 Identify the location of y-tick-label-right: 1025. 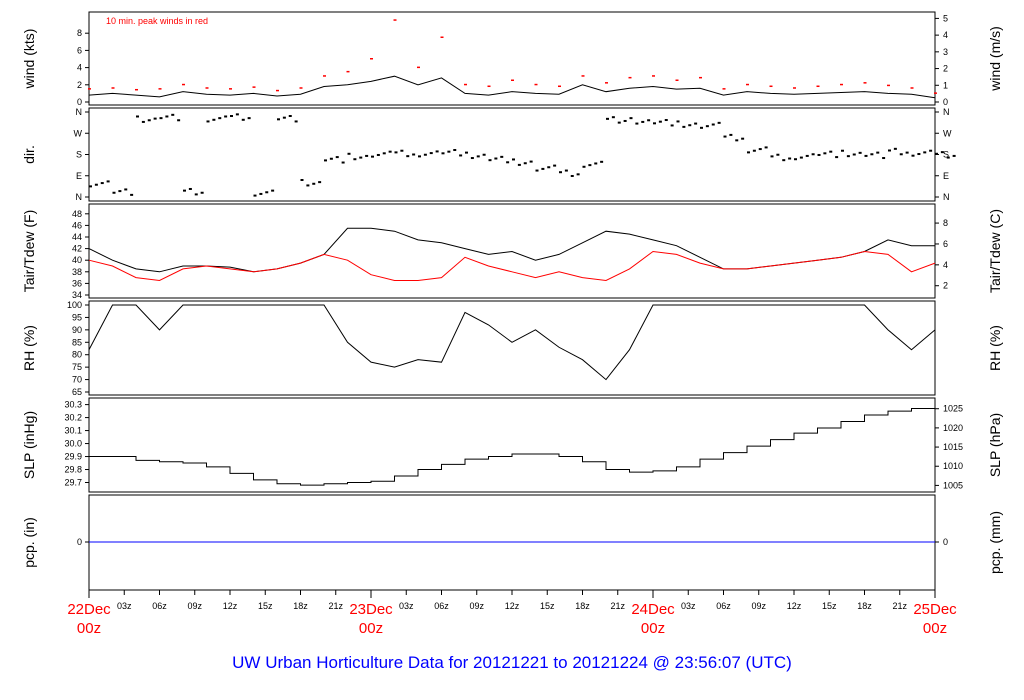
(953, 409).